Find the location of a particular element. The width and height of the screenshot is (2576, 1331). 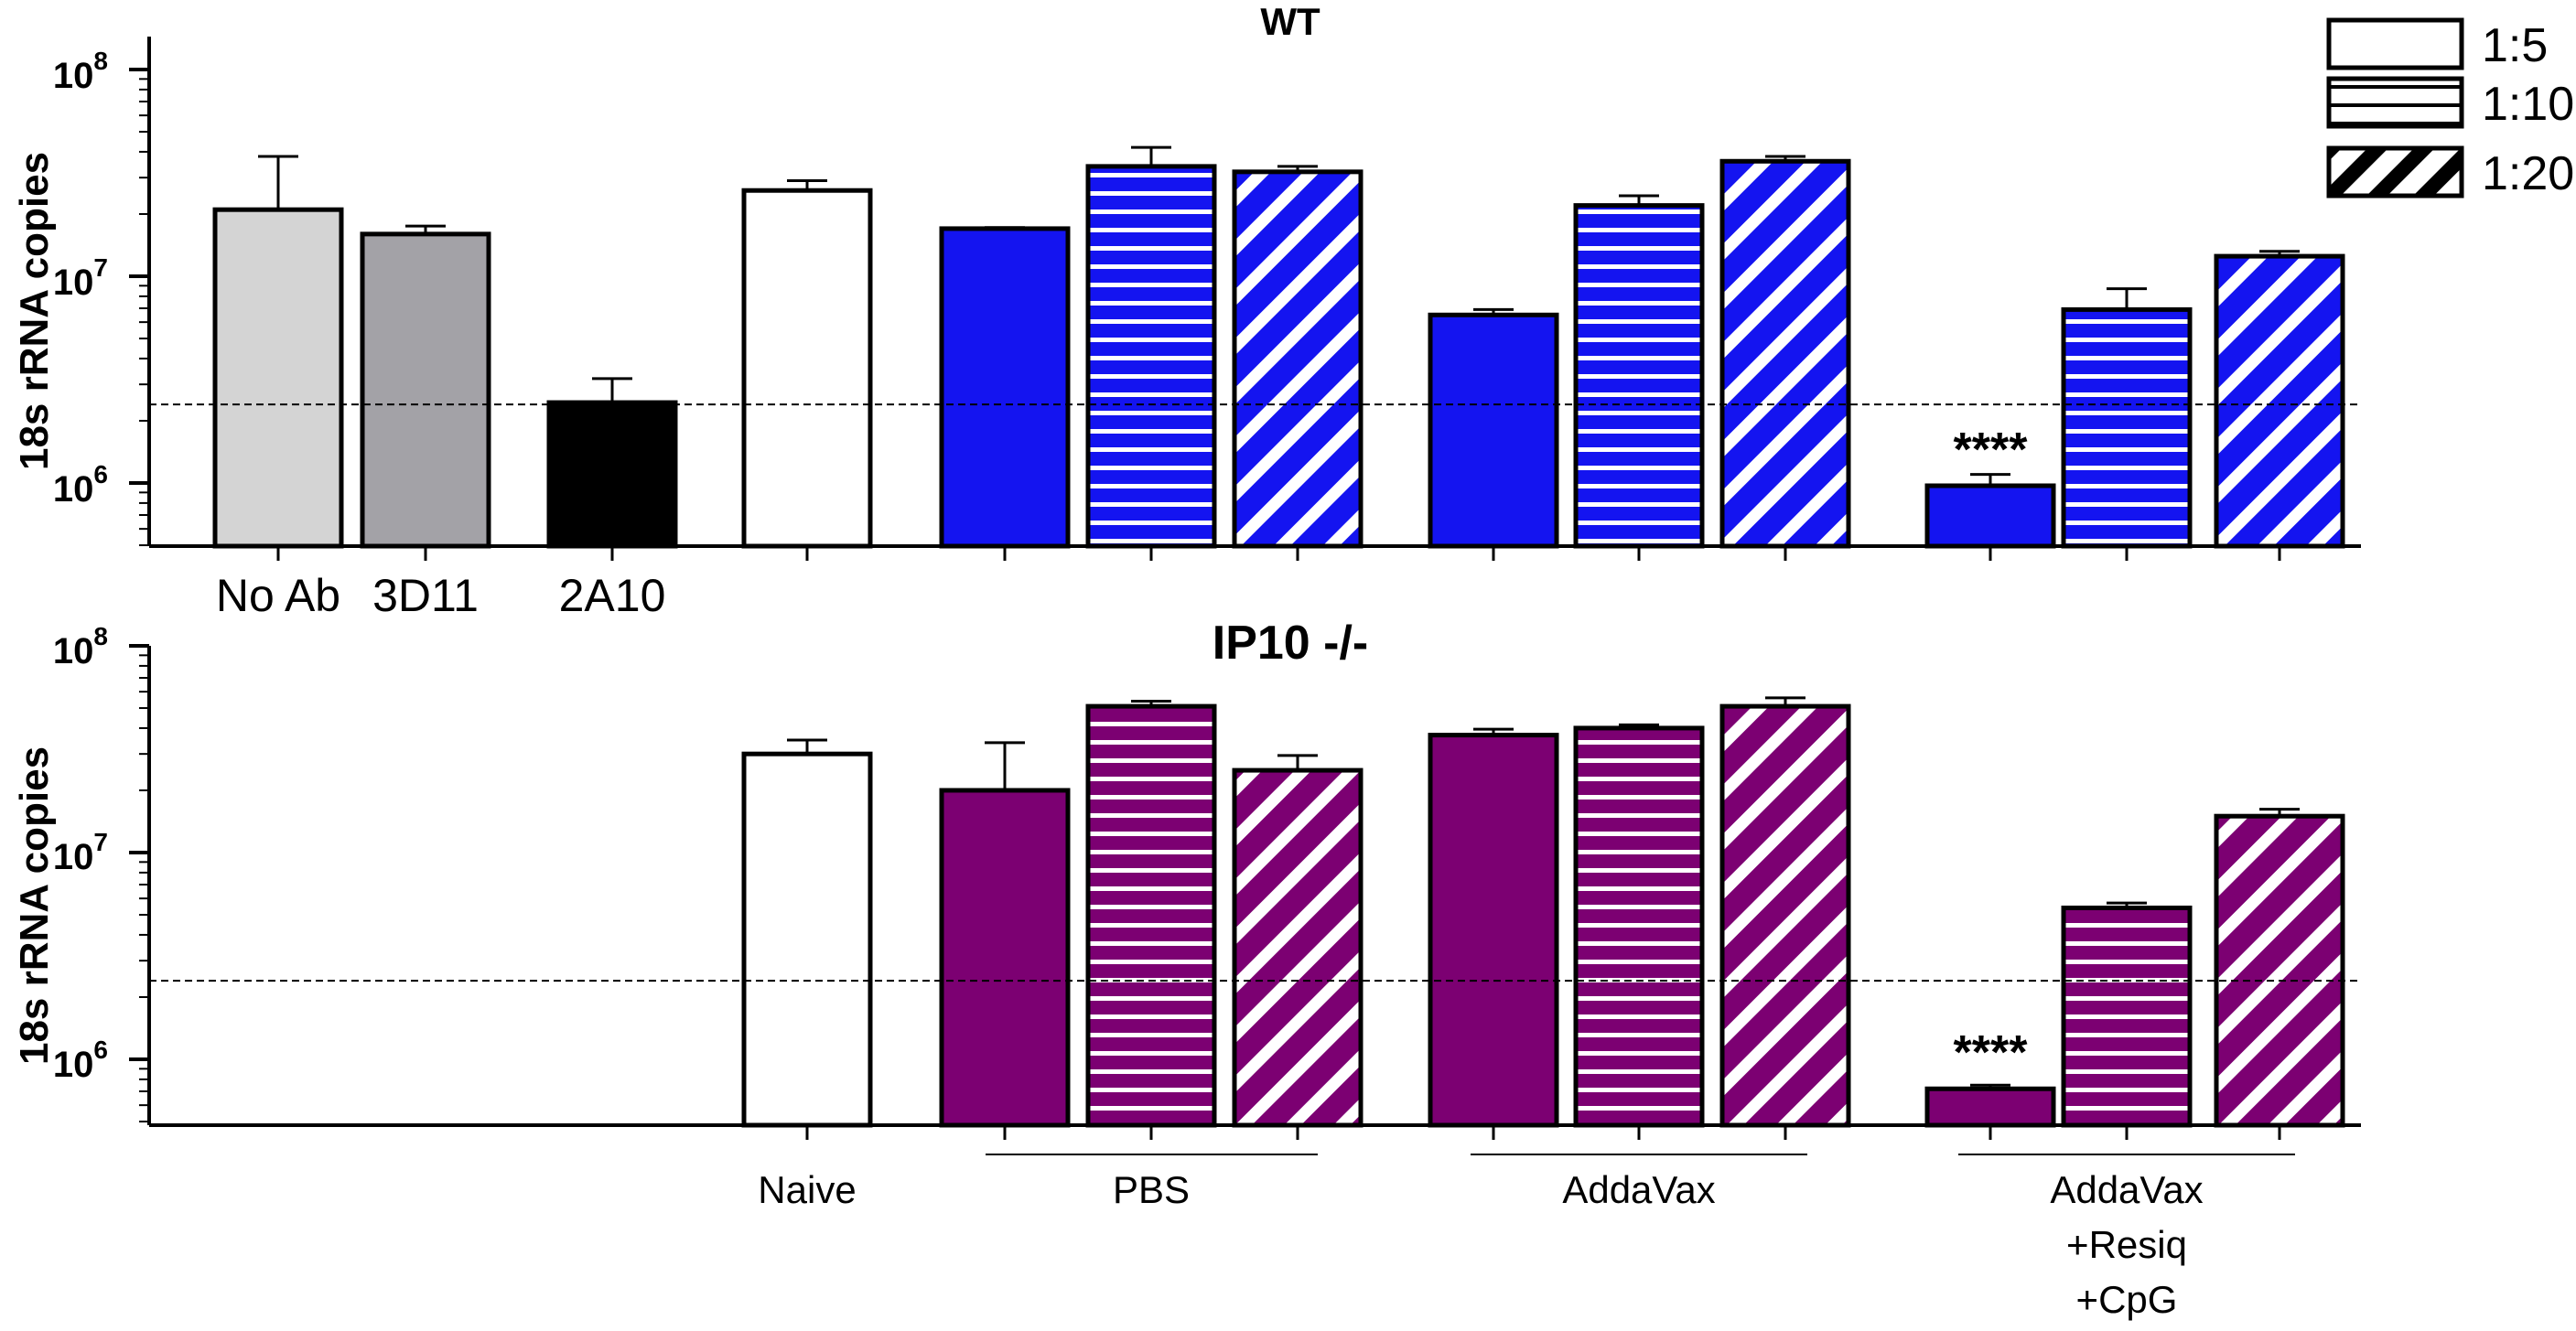

ip10-tick-exp-1e7: 7 is located at coordinates (100, 842).